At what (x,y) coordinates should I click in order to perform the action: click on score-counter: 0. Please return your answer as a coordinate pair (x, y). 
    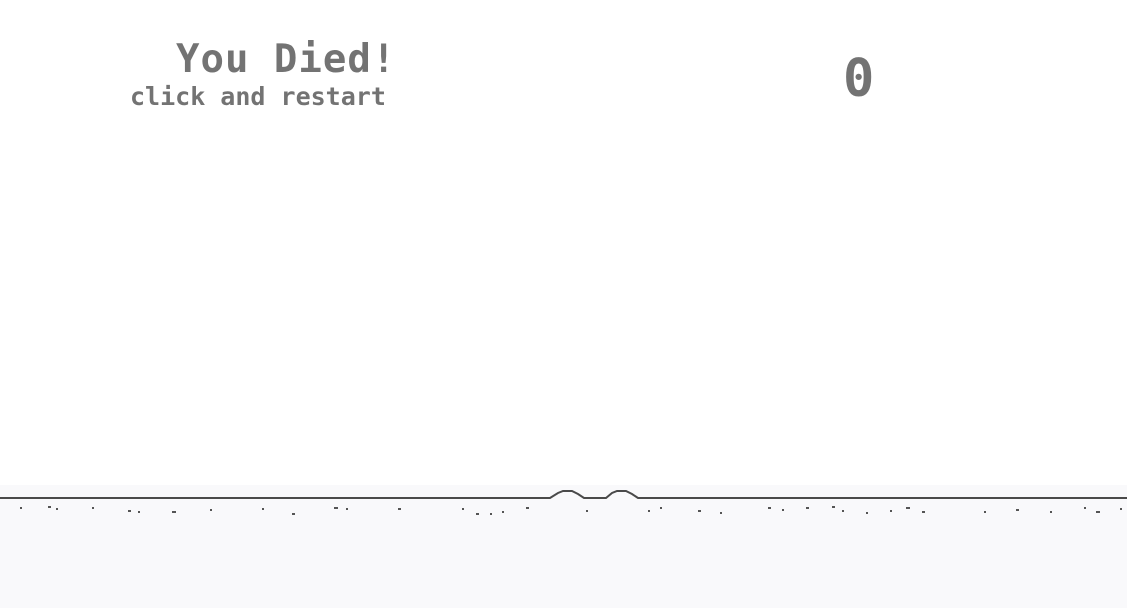
    Looking at the image, I should click on (859, 79).